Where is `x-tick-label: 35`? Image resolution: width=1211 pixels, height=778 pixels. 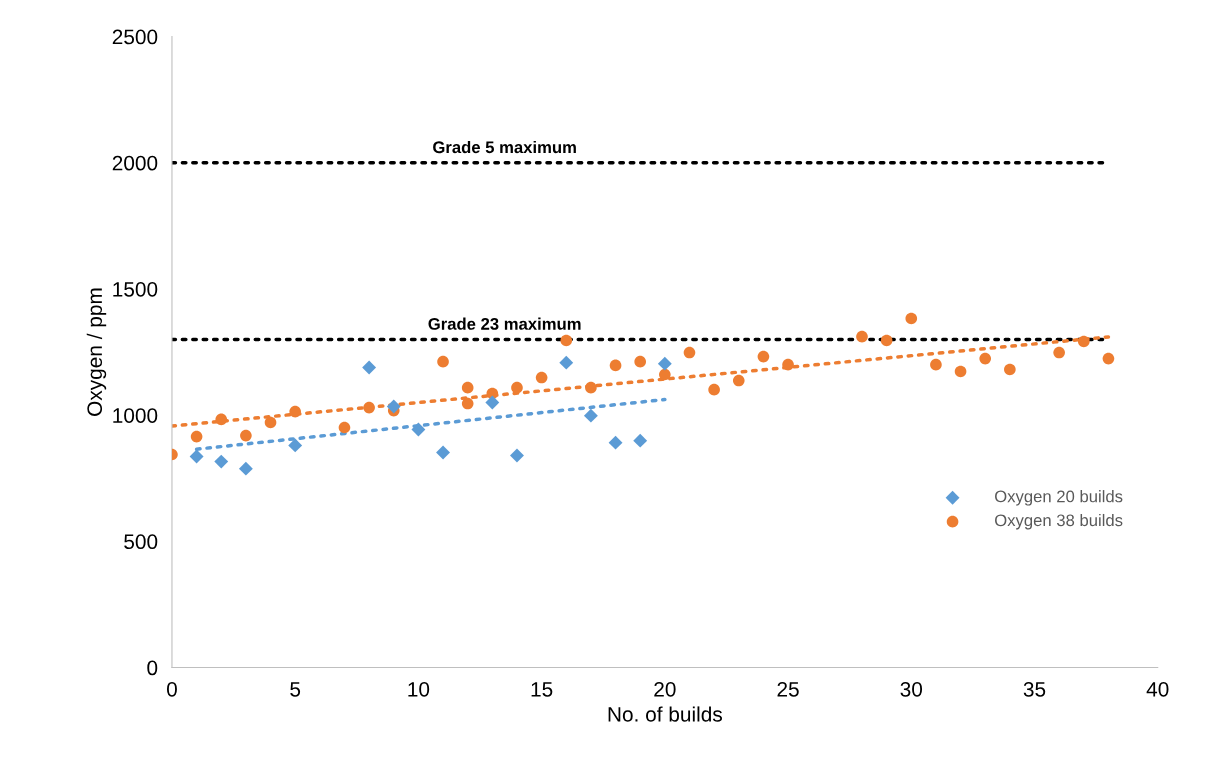
x-tick-label: 35 is located at coordinates (1034, 689).